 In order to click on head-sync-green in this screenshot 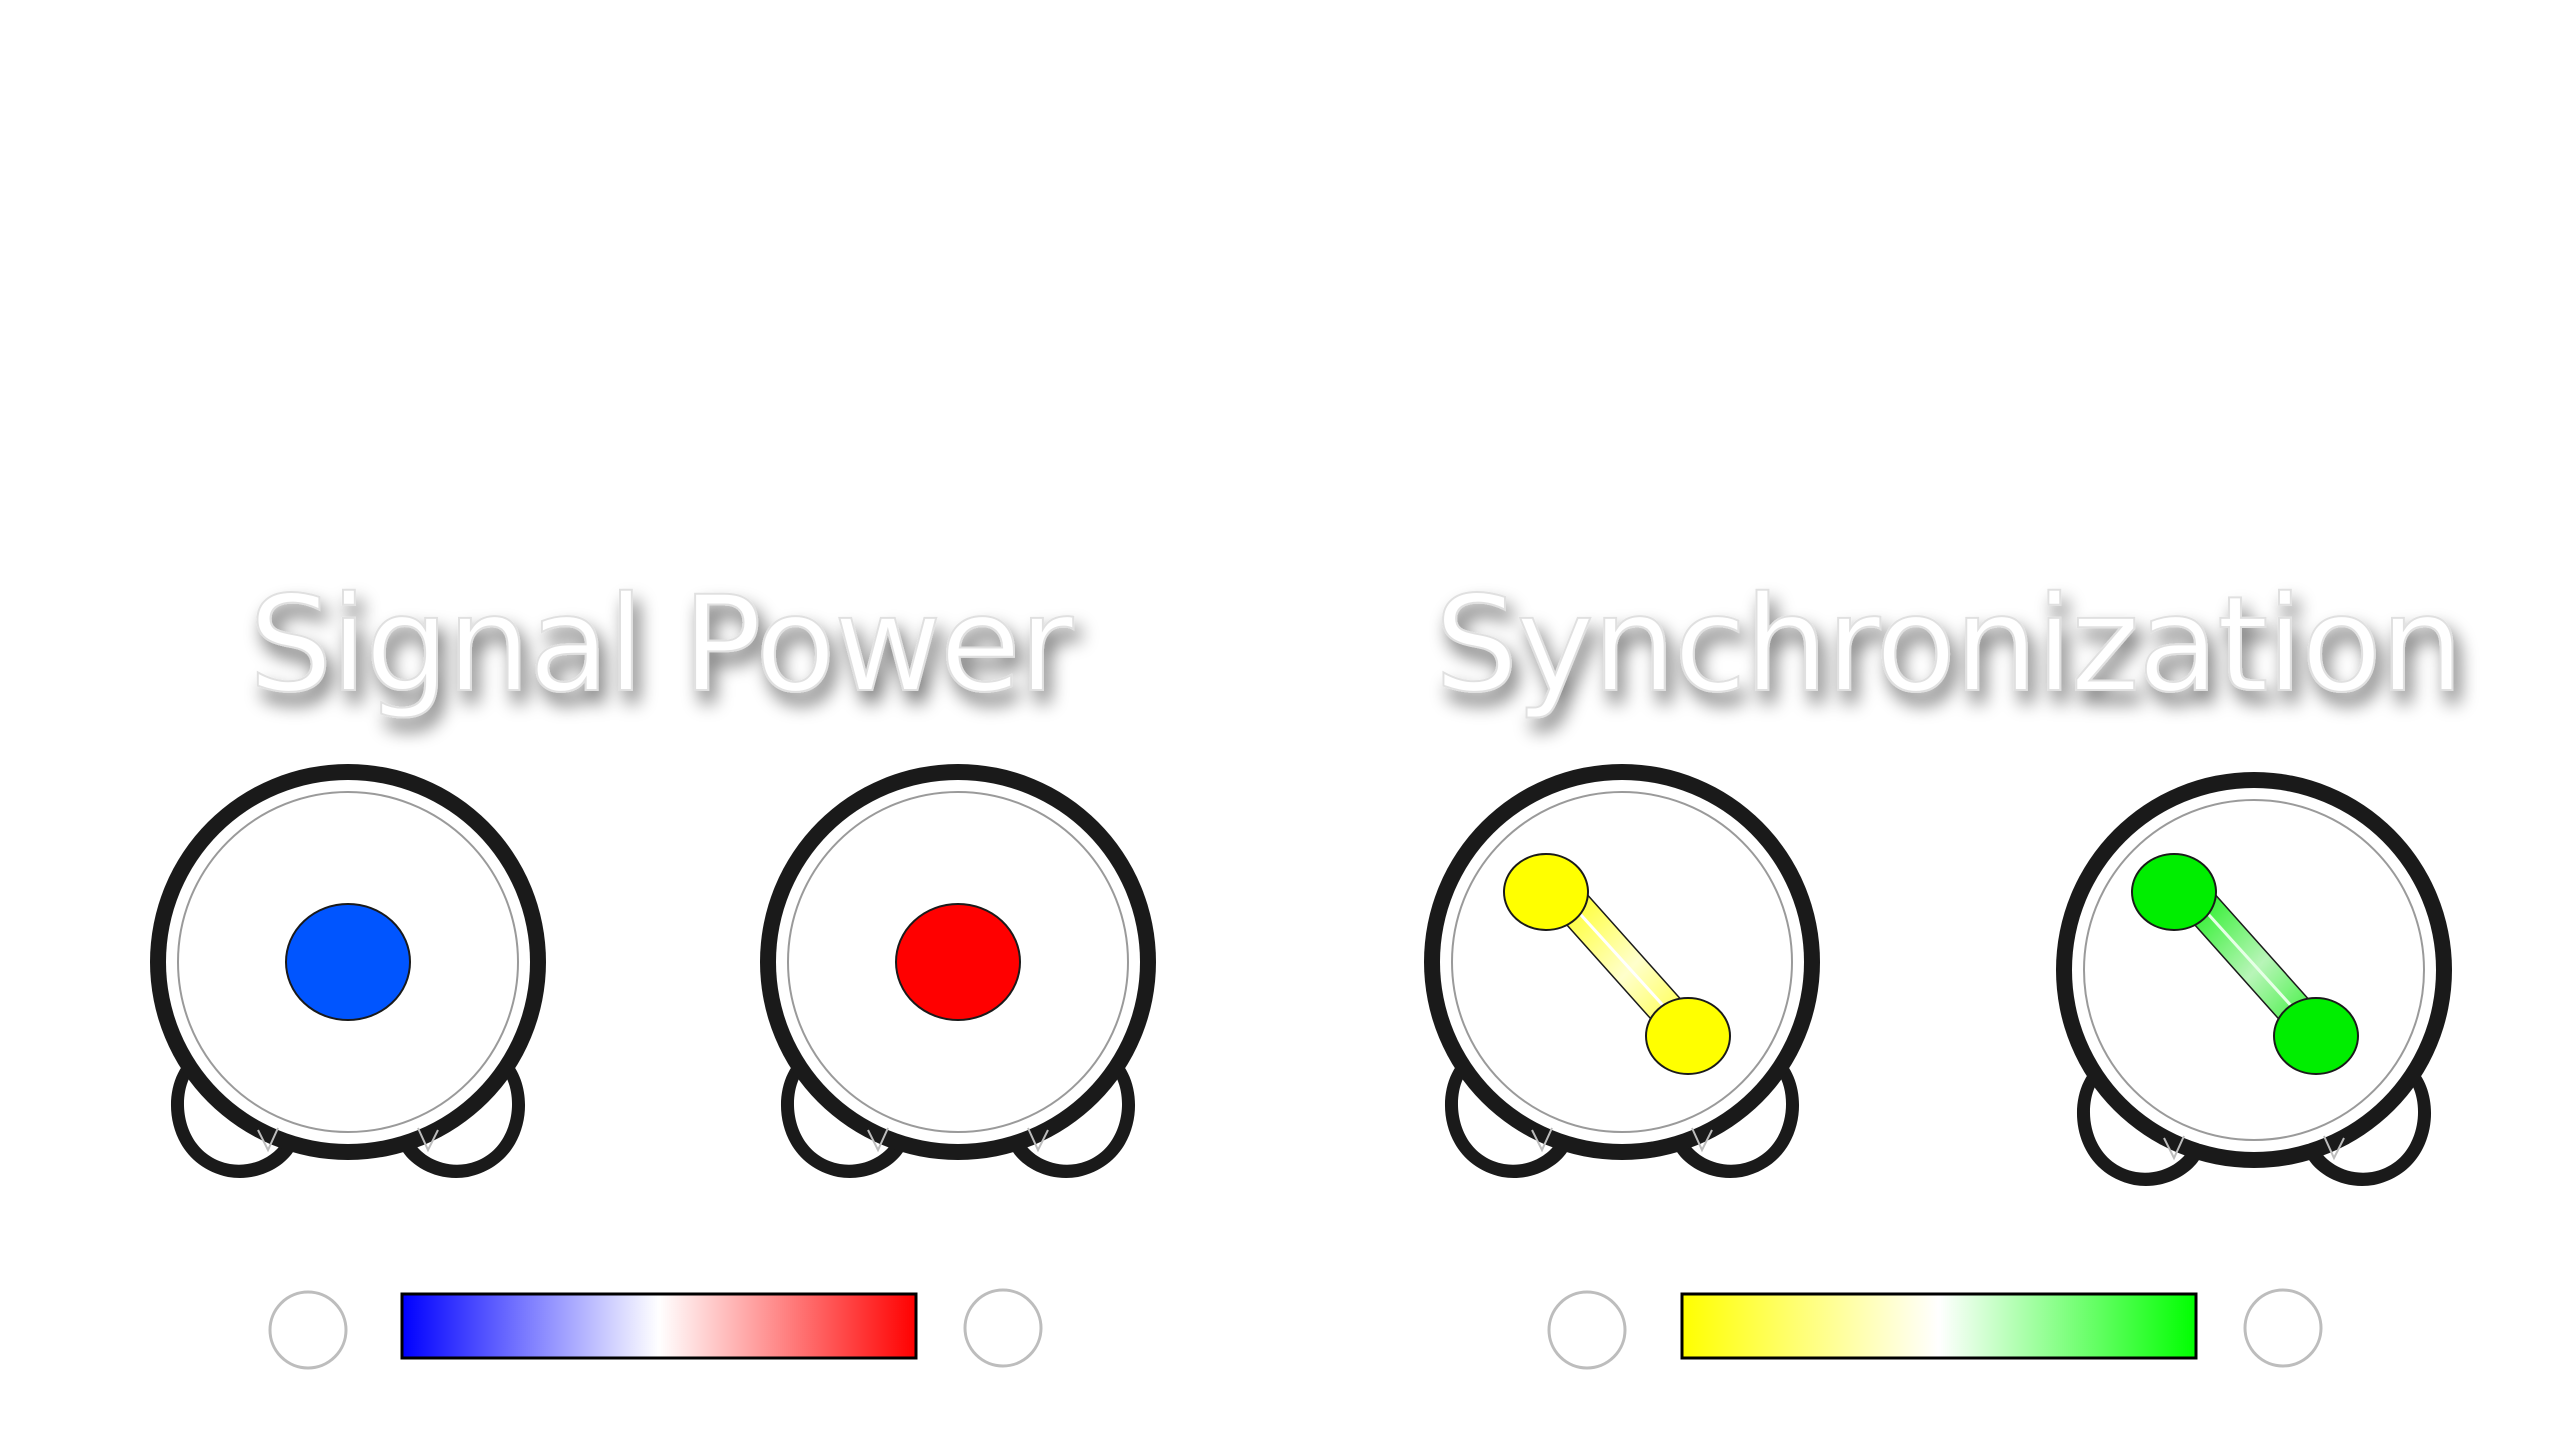, I will do `click(2254, 979)`.